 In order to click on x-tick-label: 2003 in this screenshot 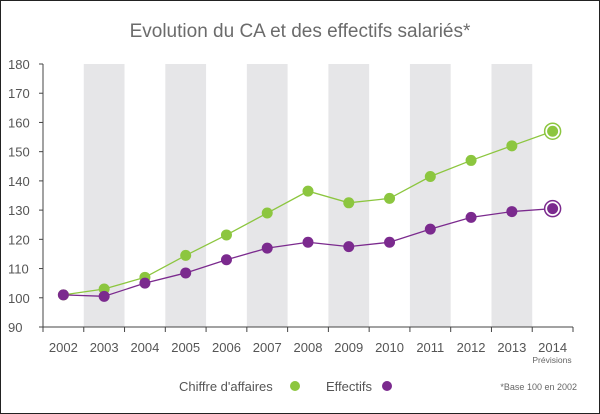, I will do `click(104, 347)`.